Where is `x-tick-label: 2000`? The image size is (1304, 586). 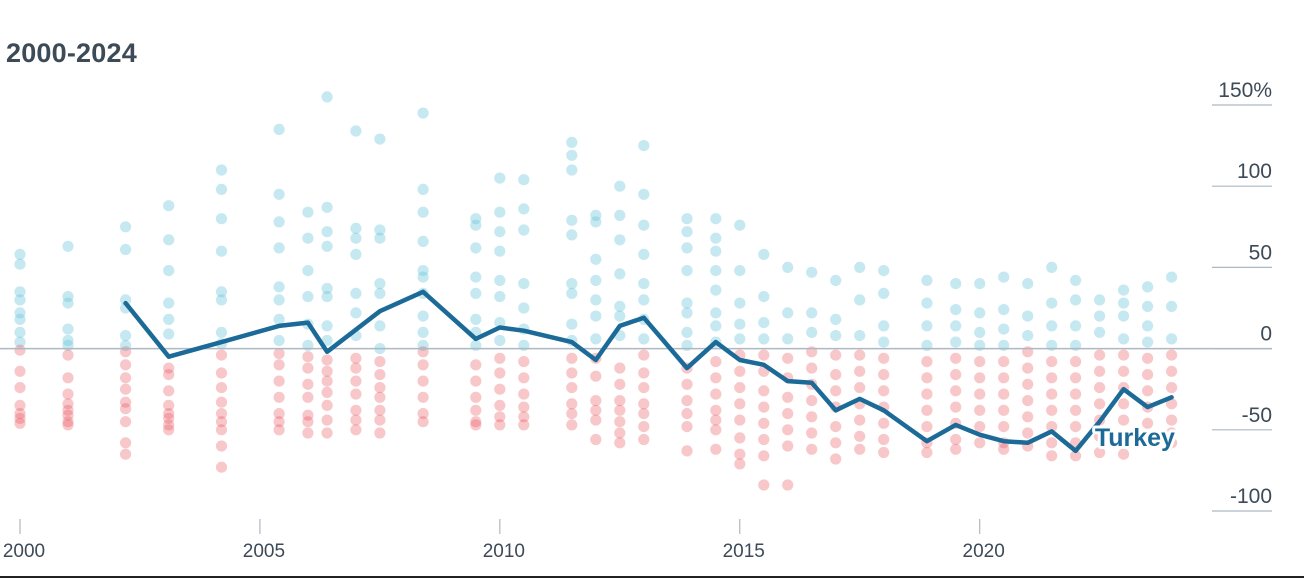 x-tick-label: 2000 is located at coordinates (24, 551).